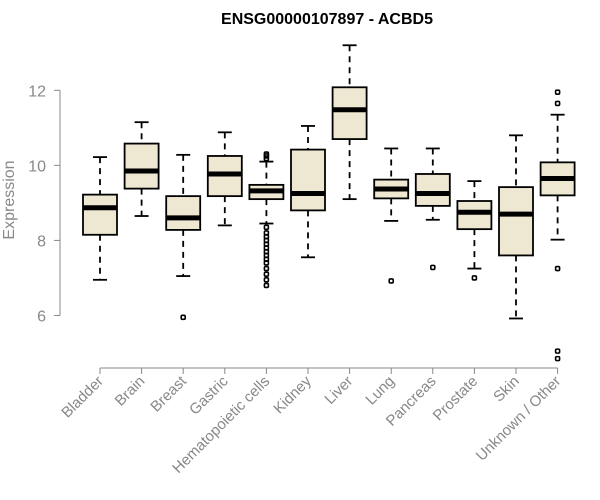 This screenshot has height=500, width=600. I want to click on box-pancreas, so click(432, 209).